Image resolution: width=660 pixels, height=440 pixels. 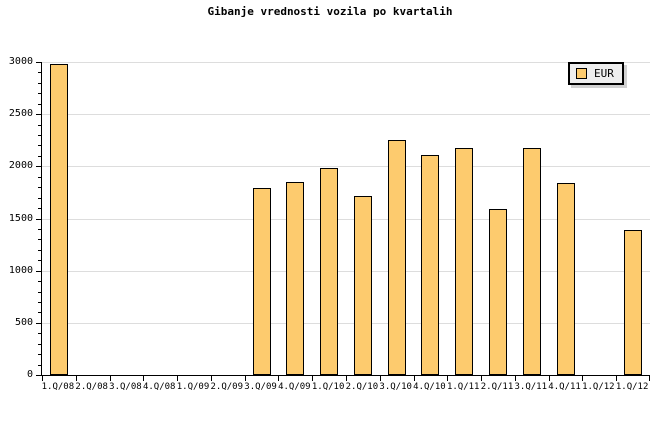 I want to click on x-axis-tick-label: 3.Q/09, so click(x=260, y=387).